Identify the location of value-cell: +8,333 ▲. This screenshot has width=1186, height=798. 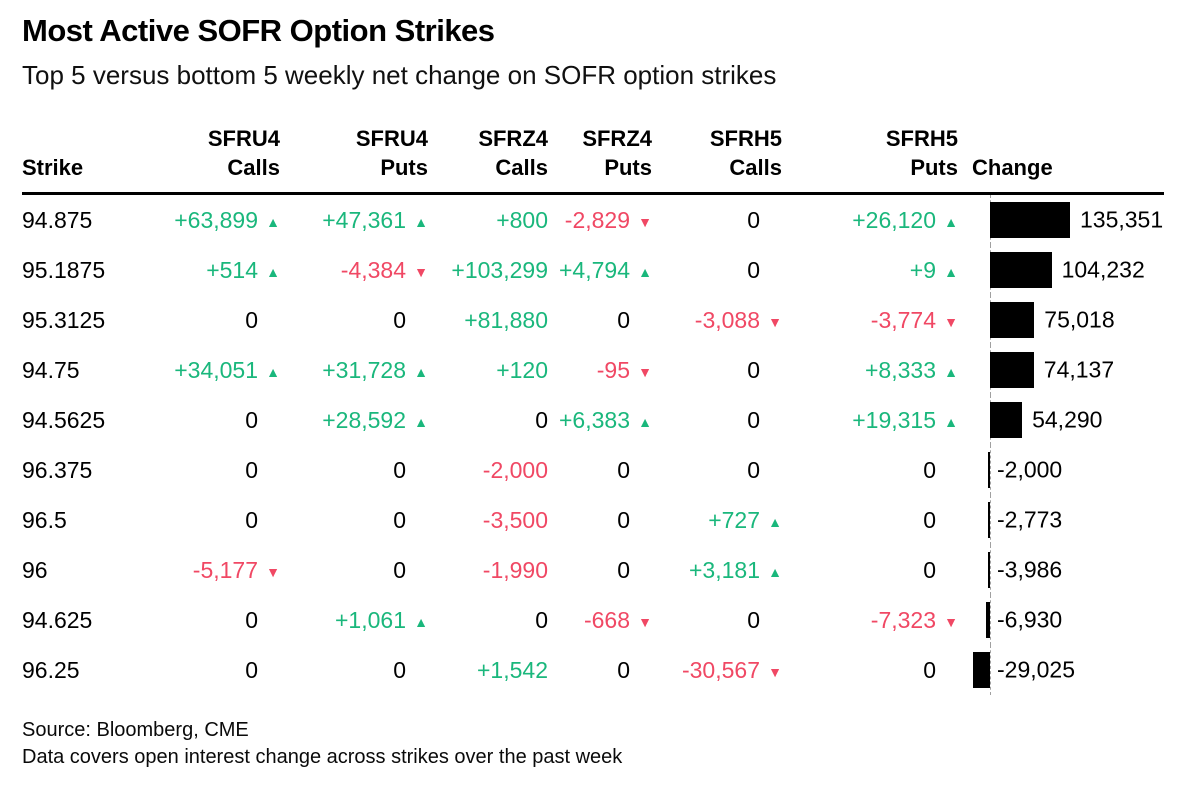
(870, 370).